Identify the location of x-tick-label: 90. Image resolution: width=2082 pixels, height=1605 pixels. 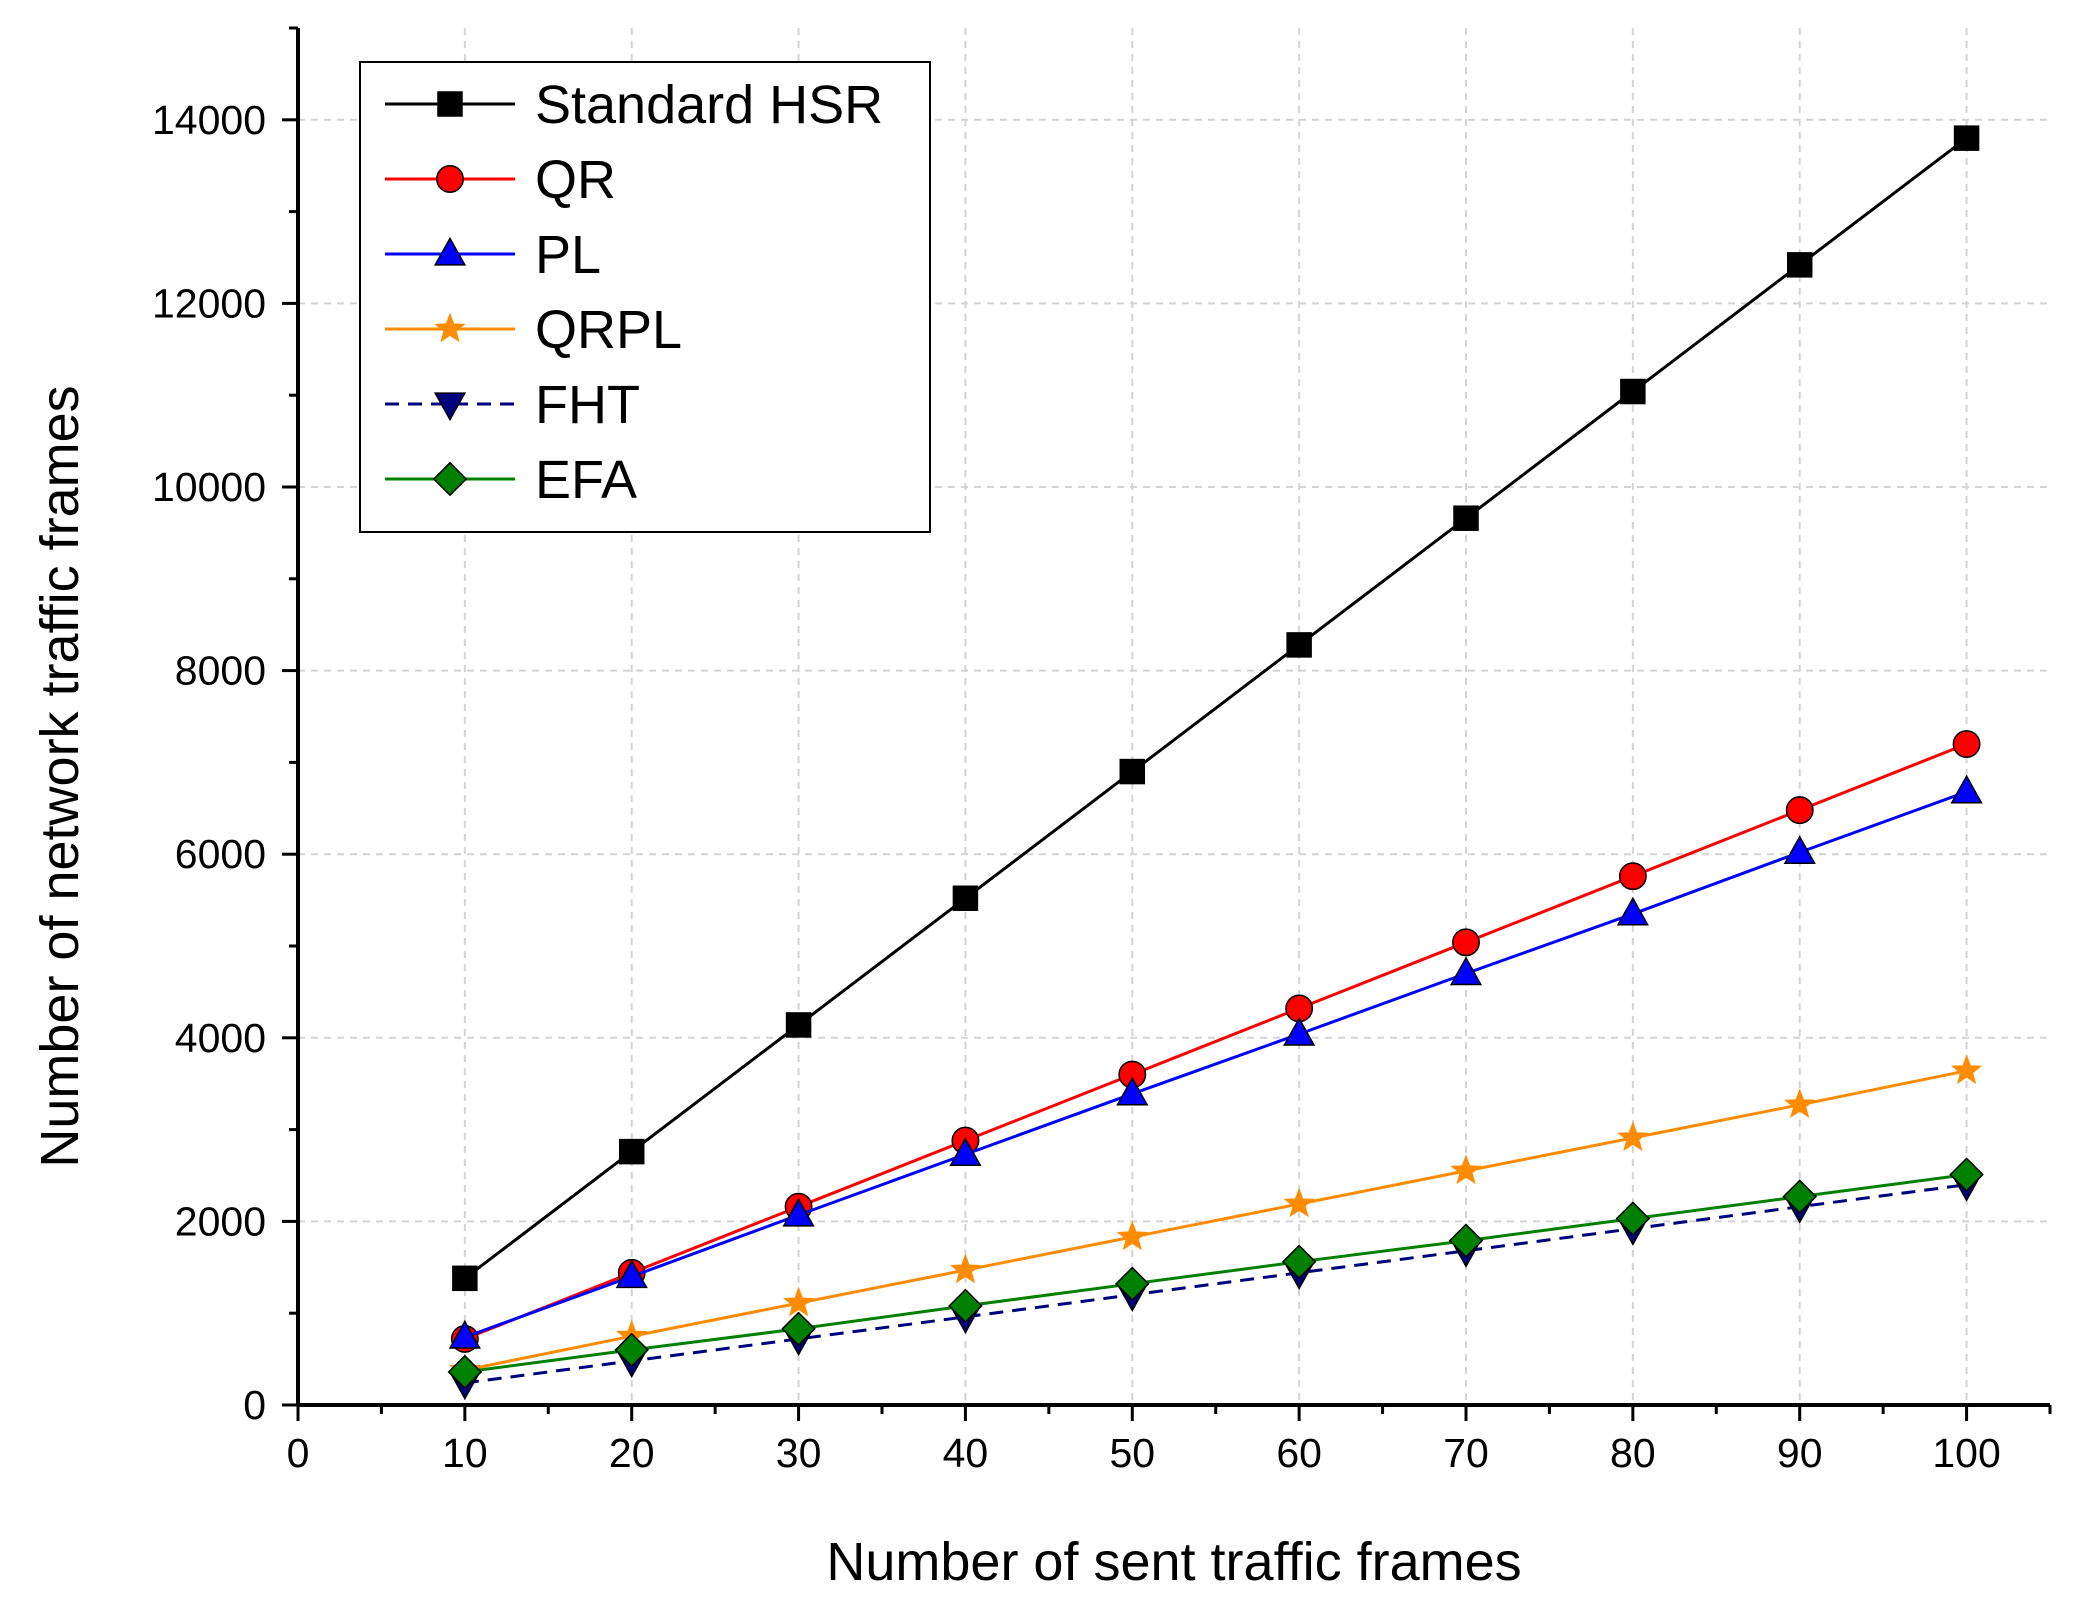
(1800, 1453).